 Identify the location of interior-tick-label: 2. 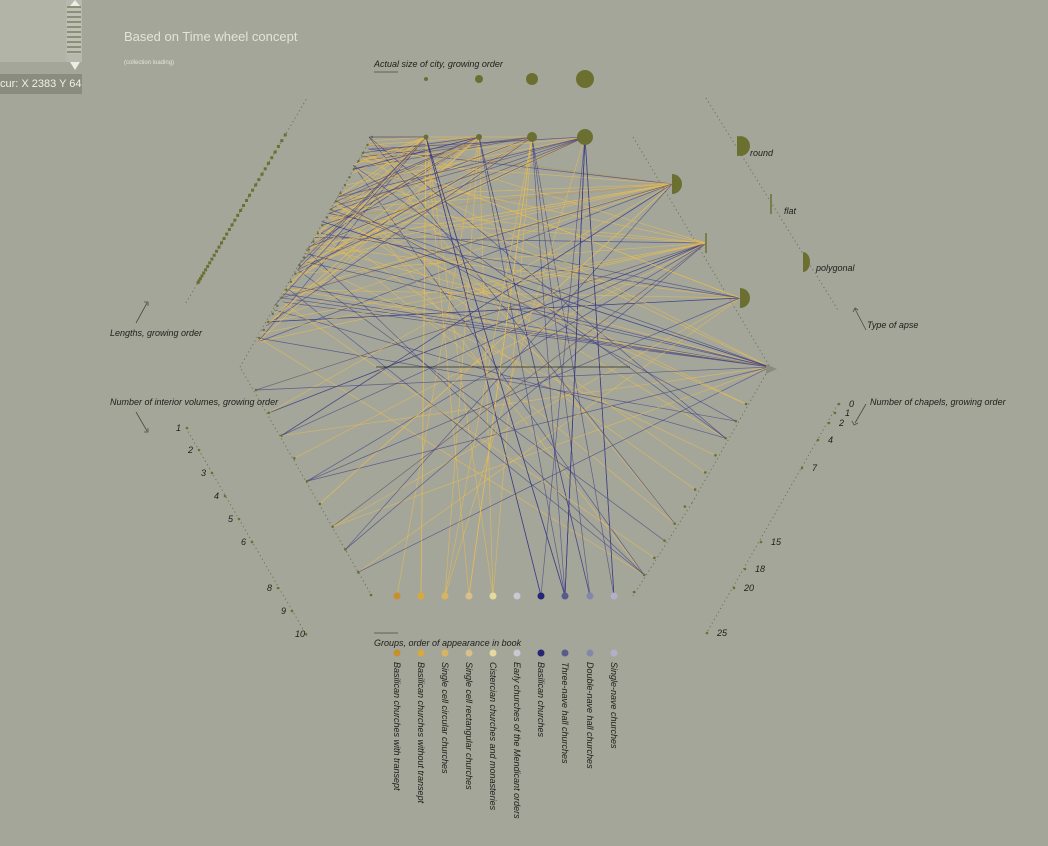
(190, 450).